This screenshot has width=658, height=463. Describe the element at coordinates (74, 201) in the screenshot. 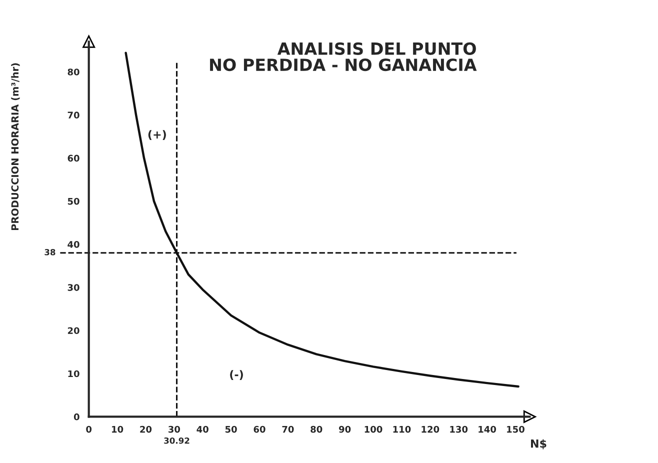

I see `y-tick-label: 50` at that location.